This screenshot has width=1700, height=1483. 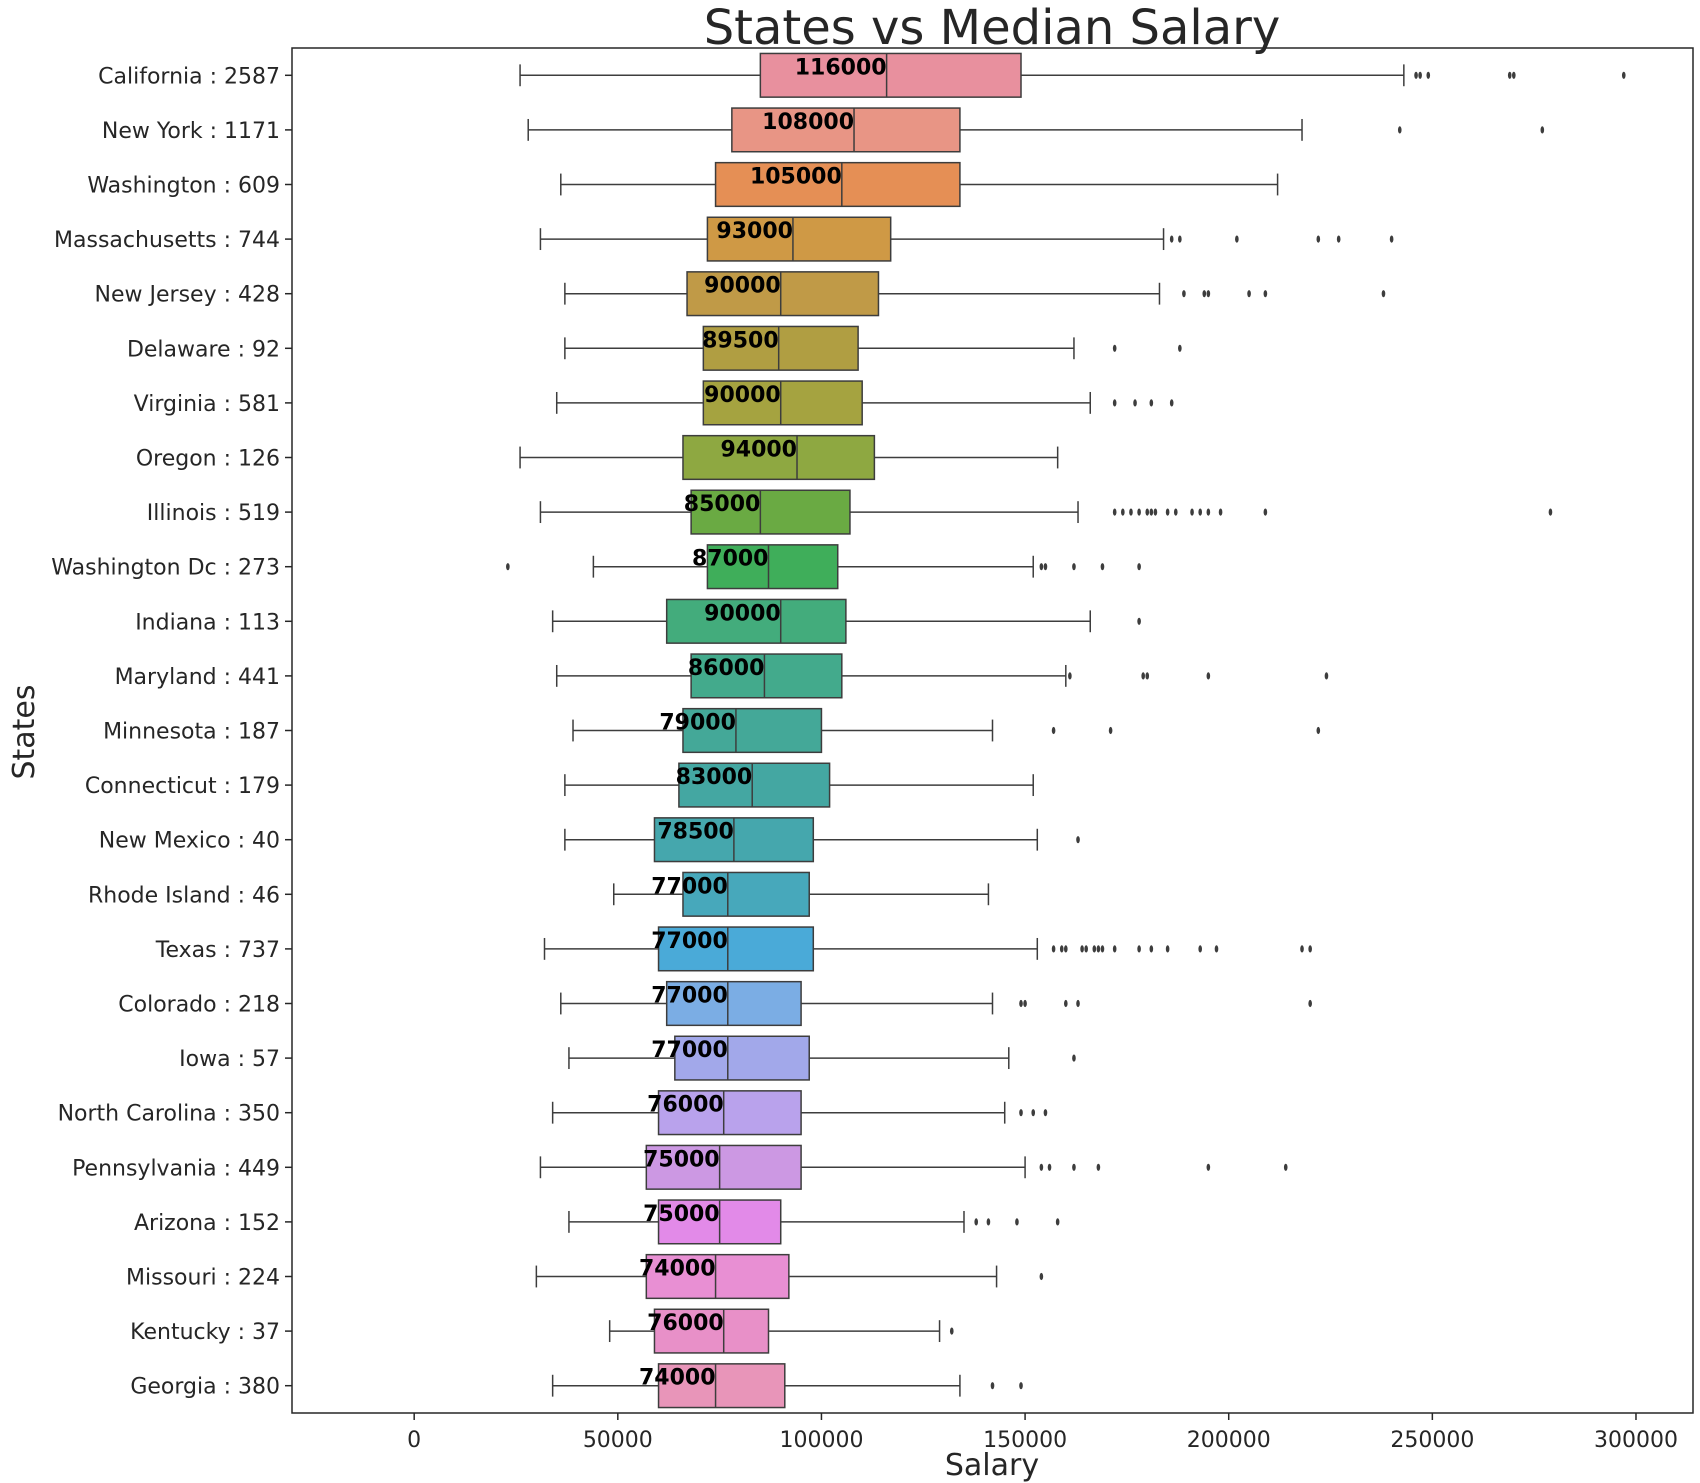 I want to click on y-tick-label: Maryland : 441, so click(x=197, y=677).